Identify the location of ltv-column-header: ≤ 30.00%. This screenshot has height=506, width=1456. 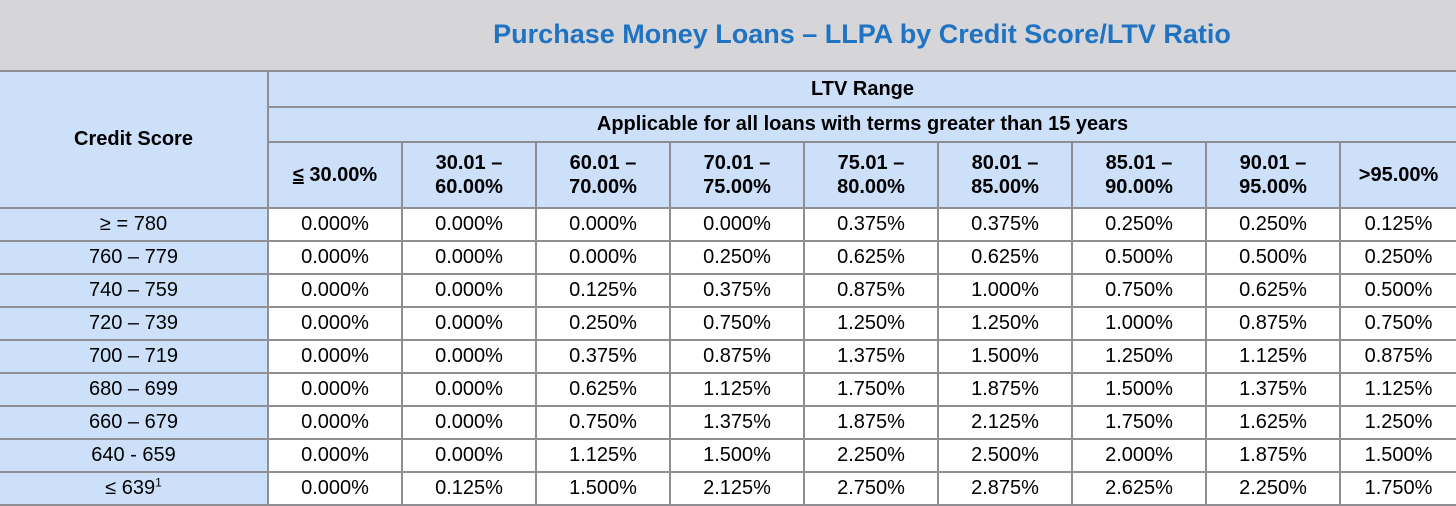
(335, 175).